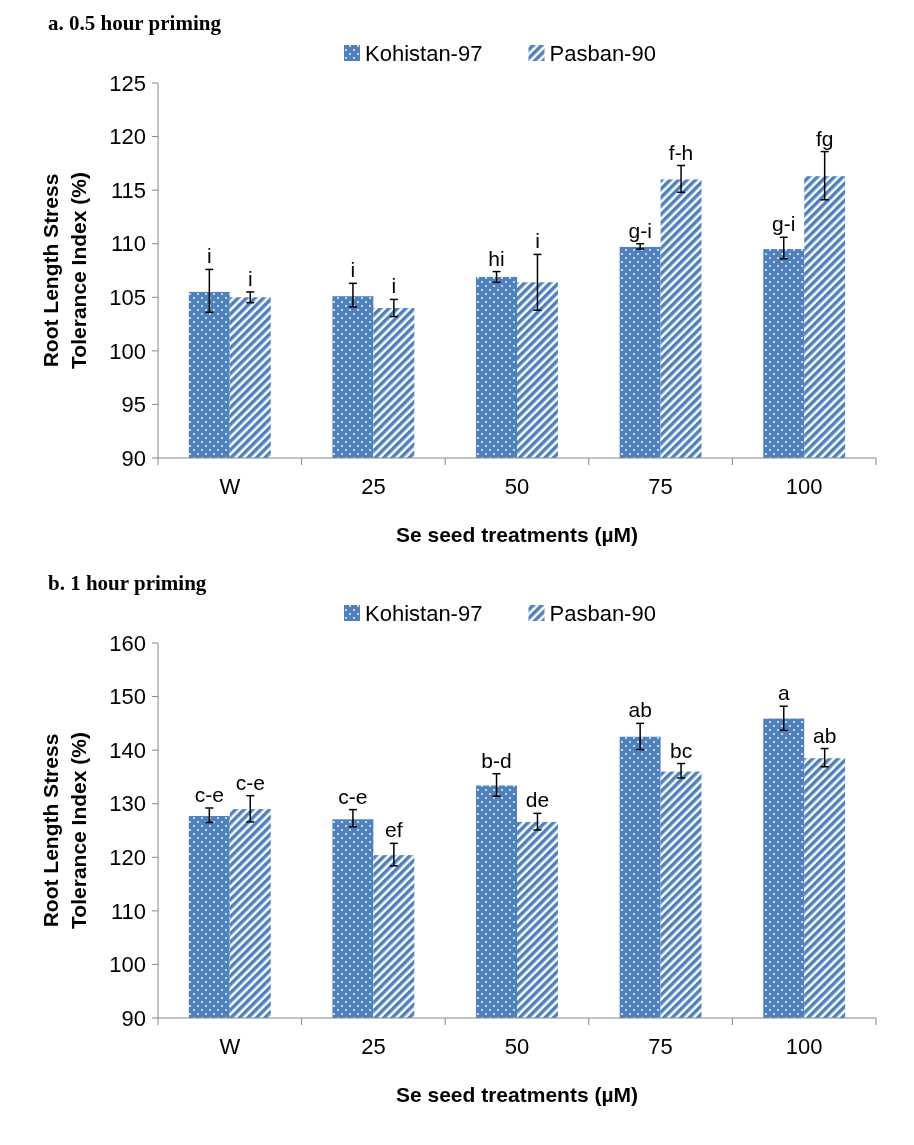 The height and width of the screenshot is (1145, 914). Describe the element at coordinates (127, 583) in the screenshot. I see `chart-title: b. 1 hour priming` at that location.